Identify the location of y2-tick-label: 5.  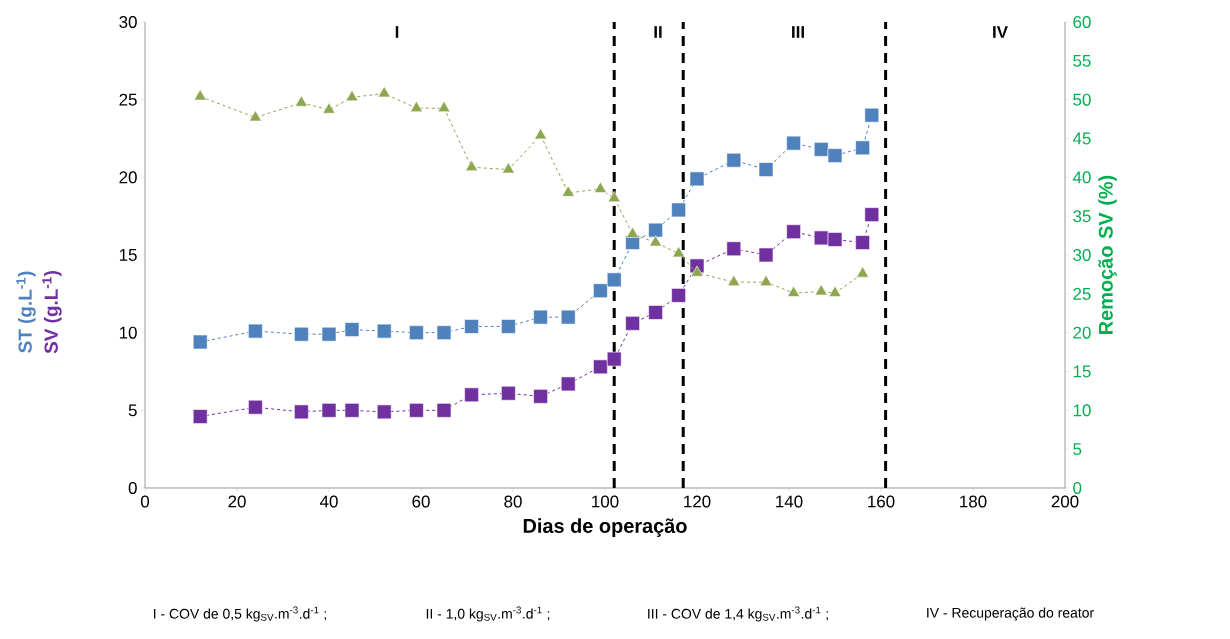
(1077, 449).